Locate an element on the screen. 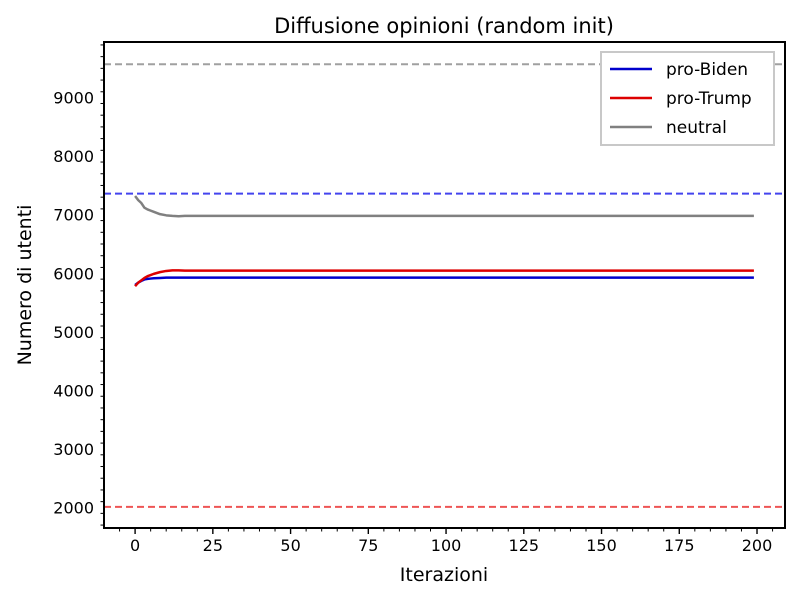 The image size is (800, 600). legend-label-pro-biden: pro-Biden is located at coordinates (707, 70).